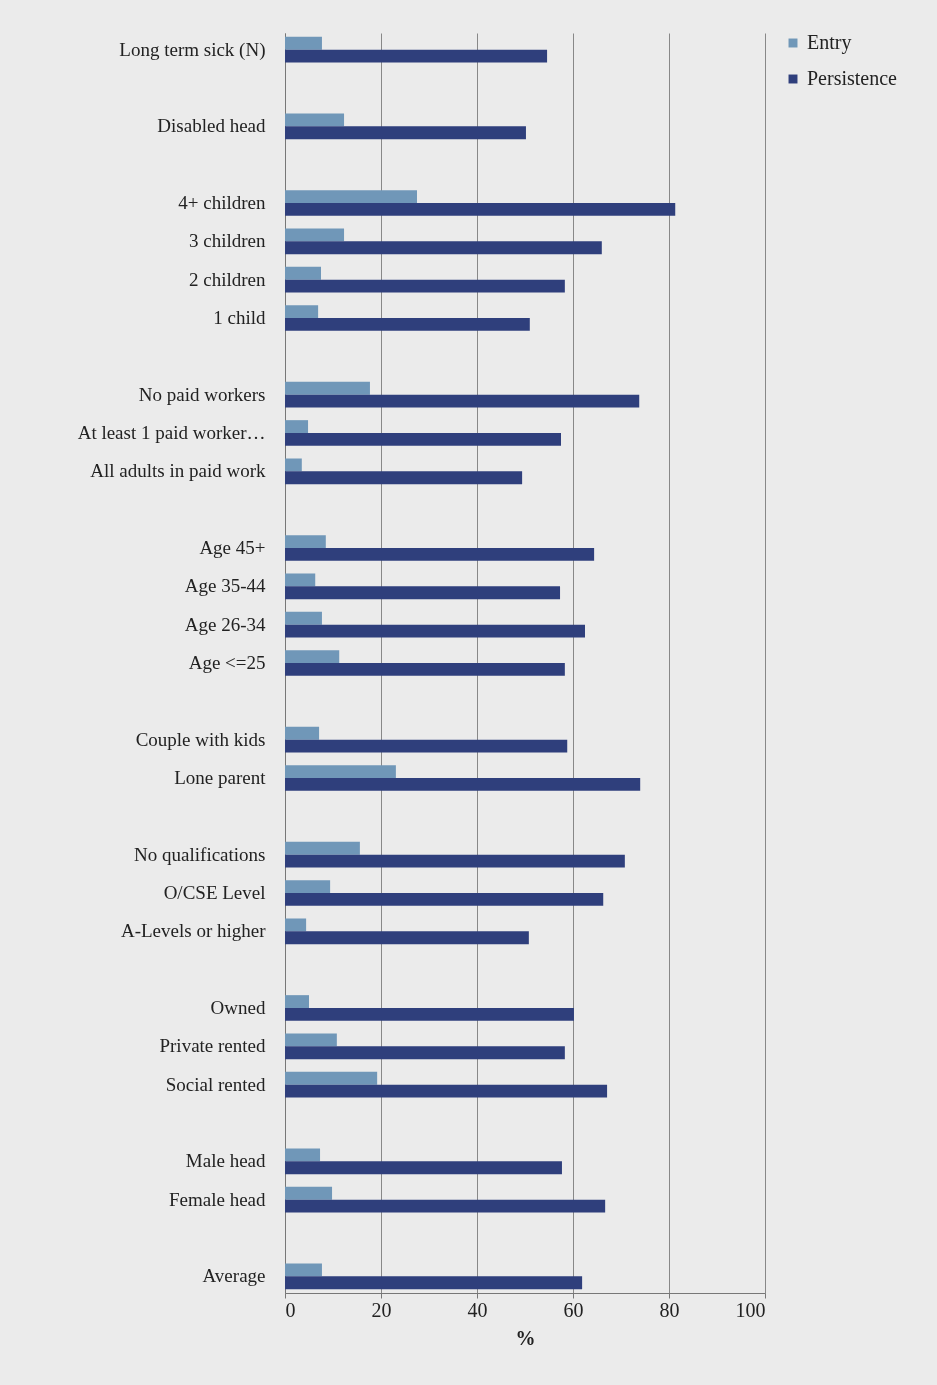 Image resolution: width=937 pixels, height=1385 pixels. What do you see at coordinates (829, 42) in the screenshot?
I see `legend-label: Entry` at bounding box center [829, 42].